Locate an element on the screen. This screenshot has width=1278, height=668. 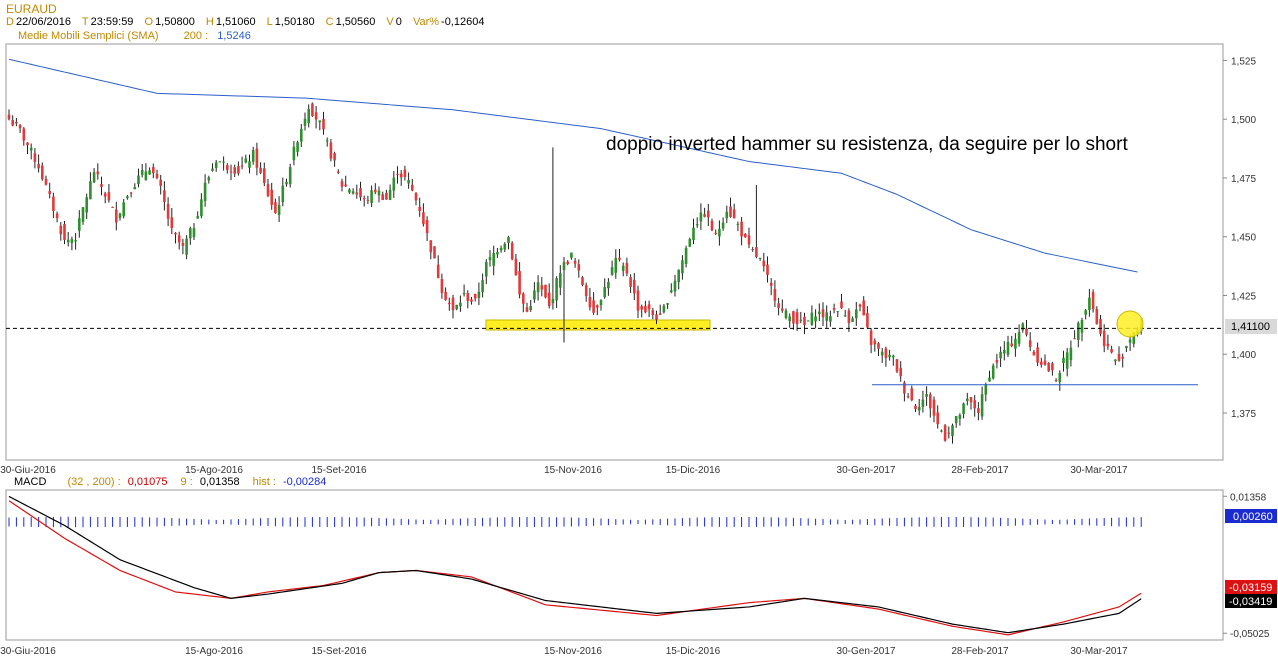
macd-tag-box is located at coordinates (1251, 601).